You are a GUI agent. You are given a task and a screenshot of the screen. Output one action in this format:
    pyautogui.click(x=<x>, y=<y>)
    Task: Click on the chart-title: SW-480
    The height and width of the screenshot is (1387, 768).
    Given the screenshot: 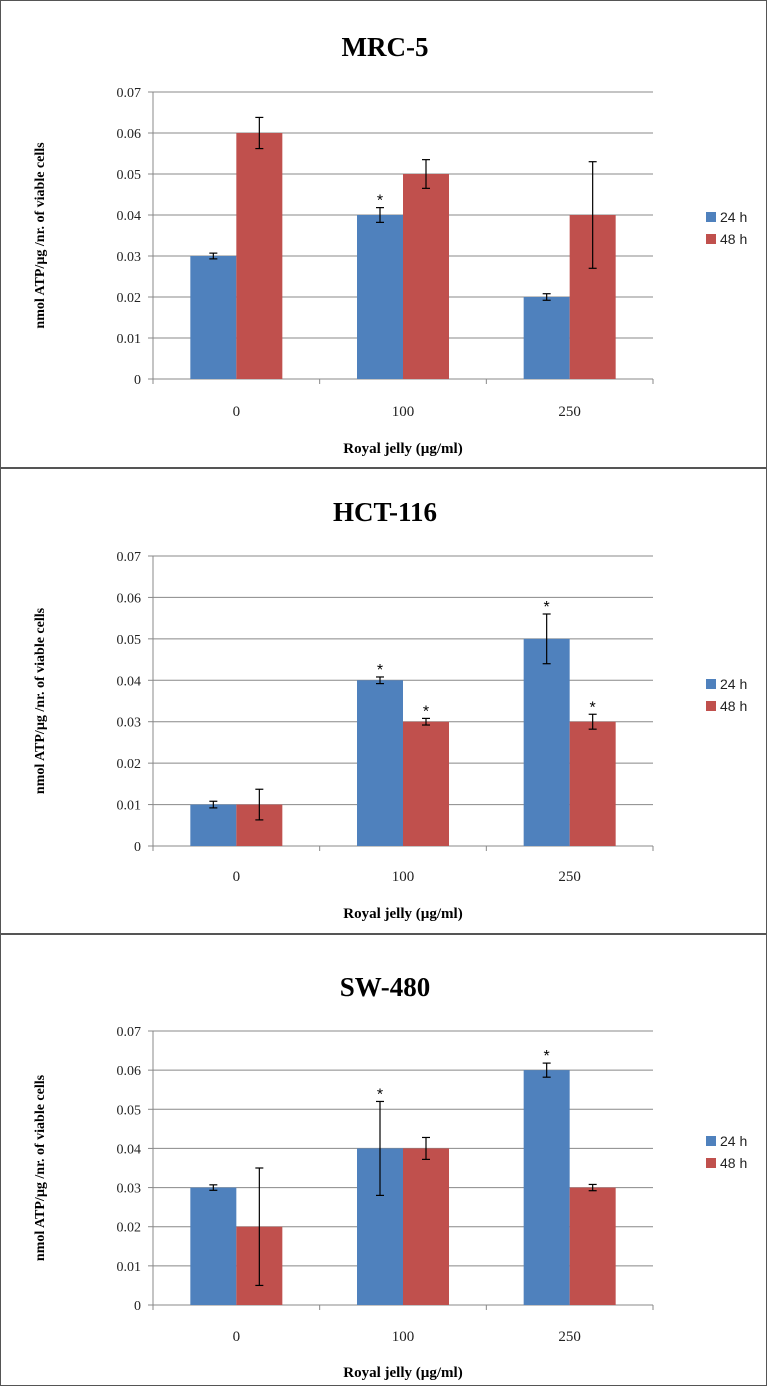 What is the action you would take?
    pyautogui.click(x=385, y=987)
    